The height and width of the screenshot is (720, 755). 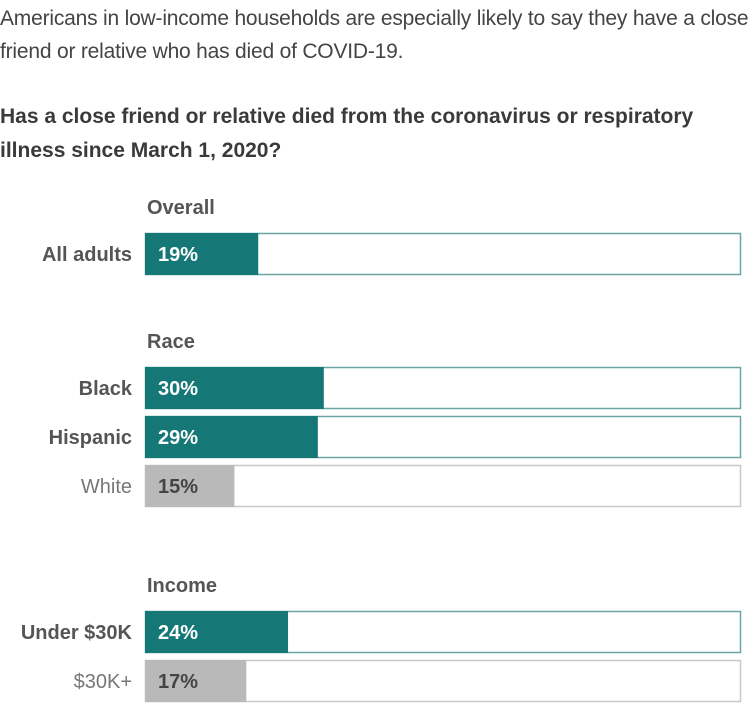 What do you see at coordinates (178, 255) in the screenshot?
I see `value-label: 19%` at bounding box center [178, 255].